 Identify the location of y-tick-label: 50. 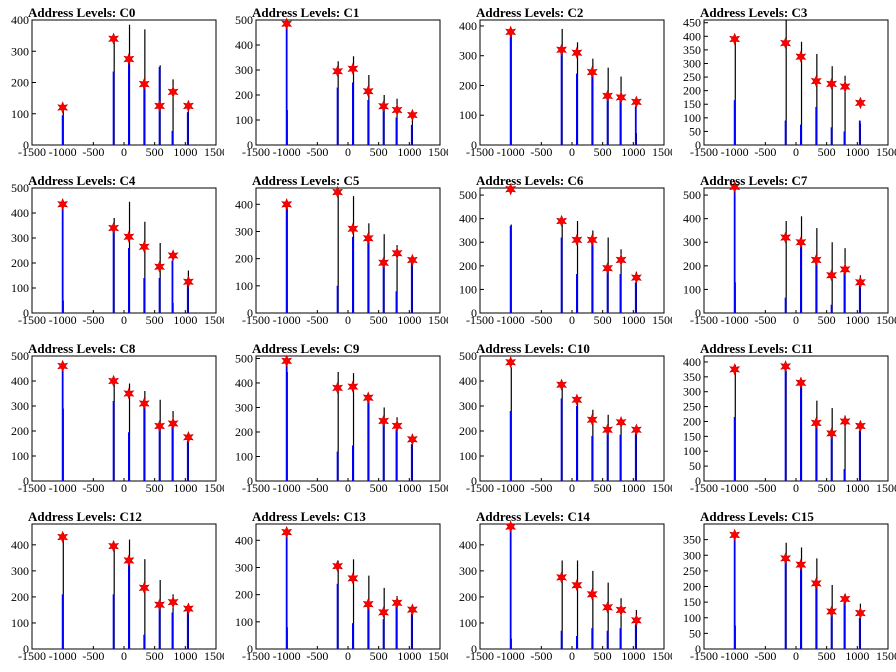
(695, 633).